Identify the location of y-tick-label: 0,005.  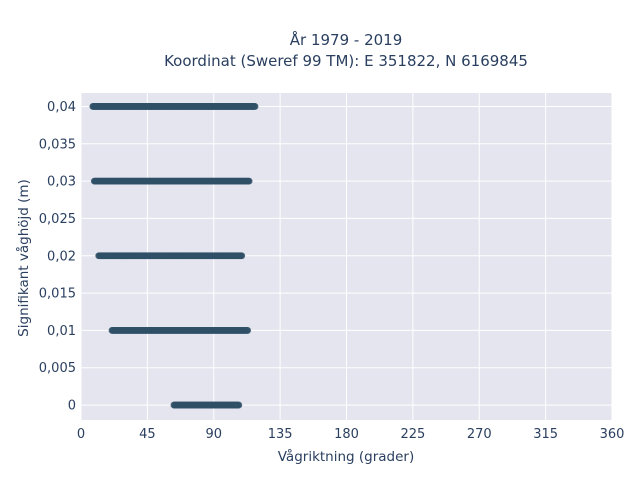
(57, 368).